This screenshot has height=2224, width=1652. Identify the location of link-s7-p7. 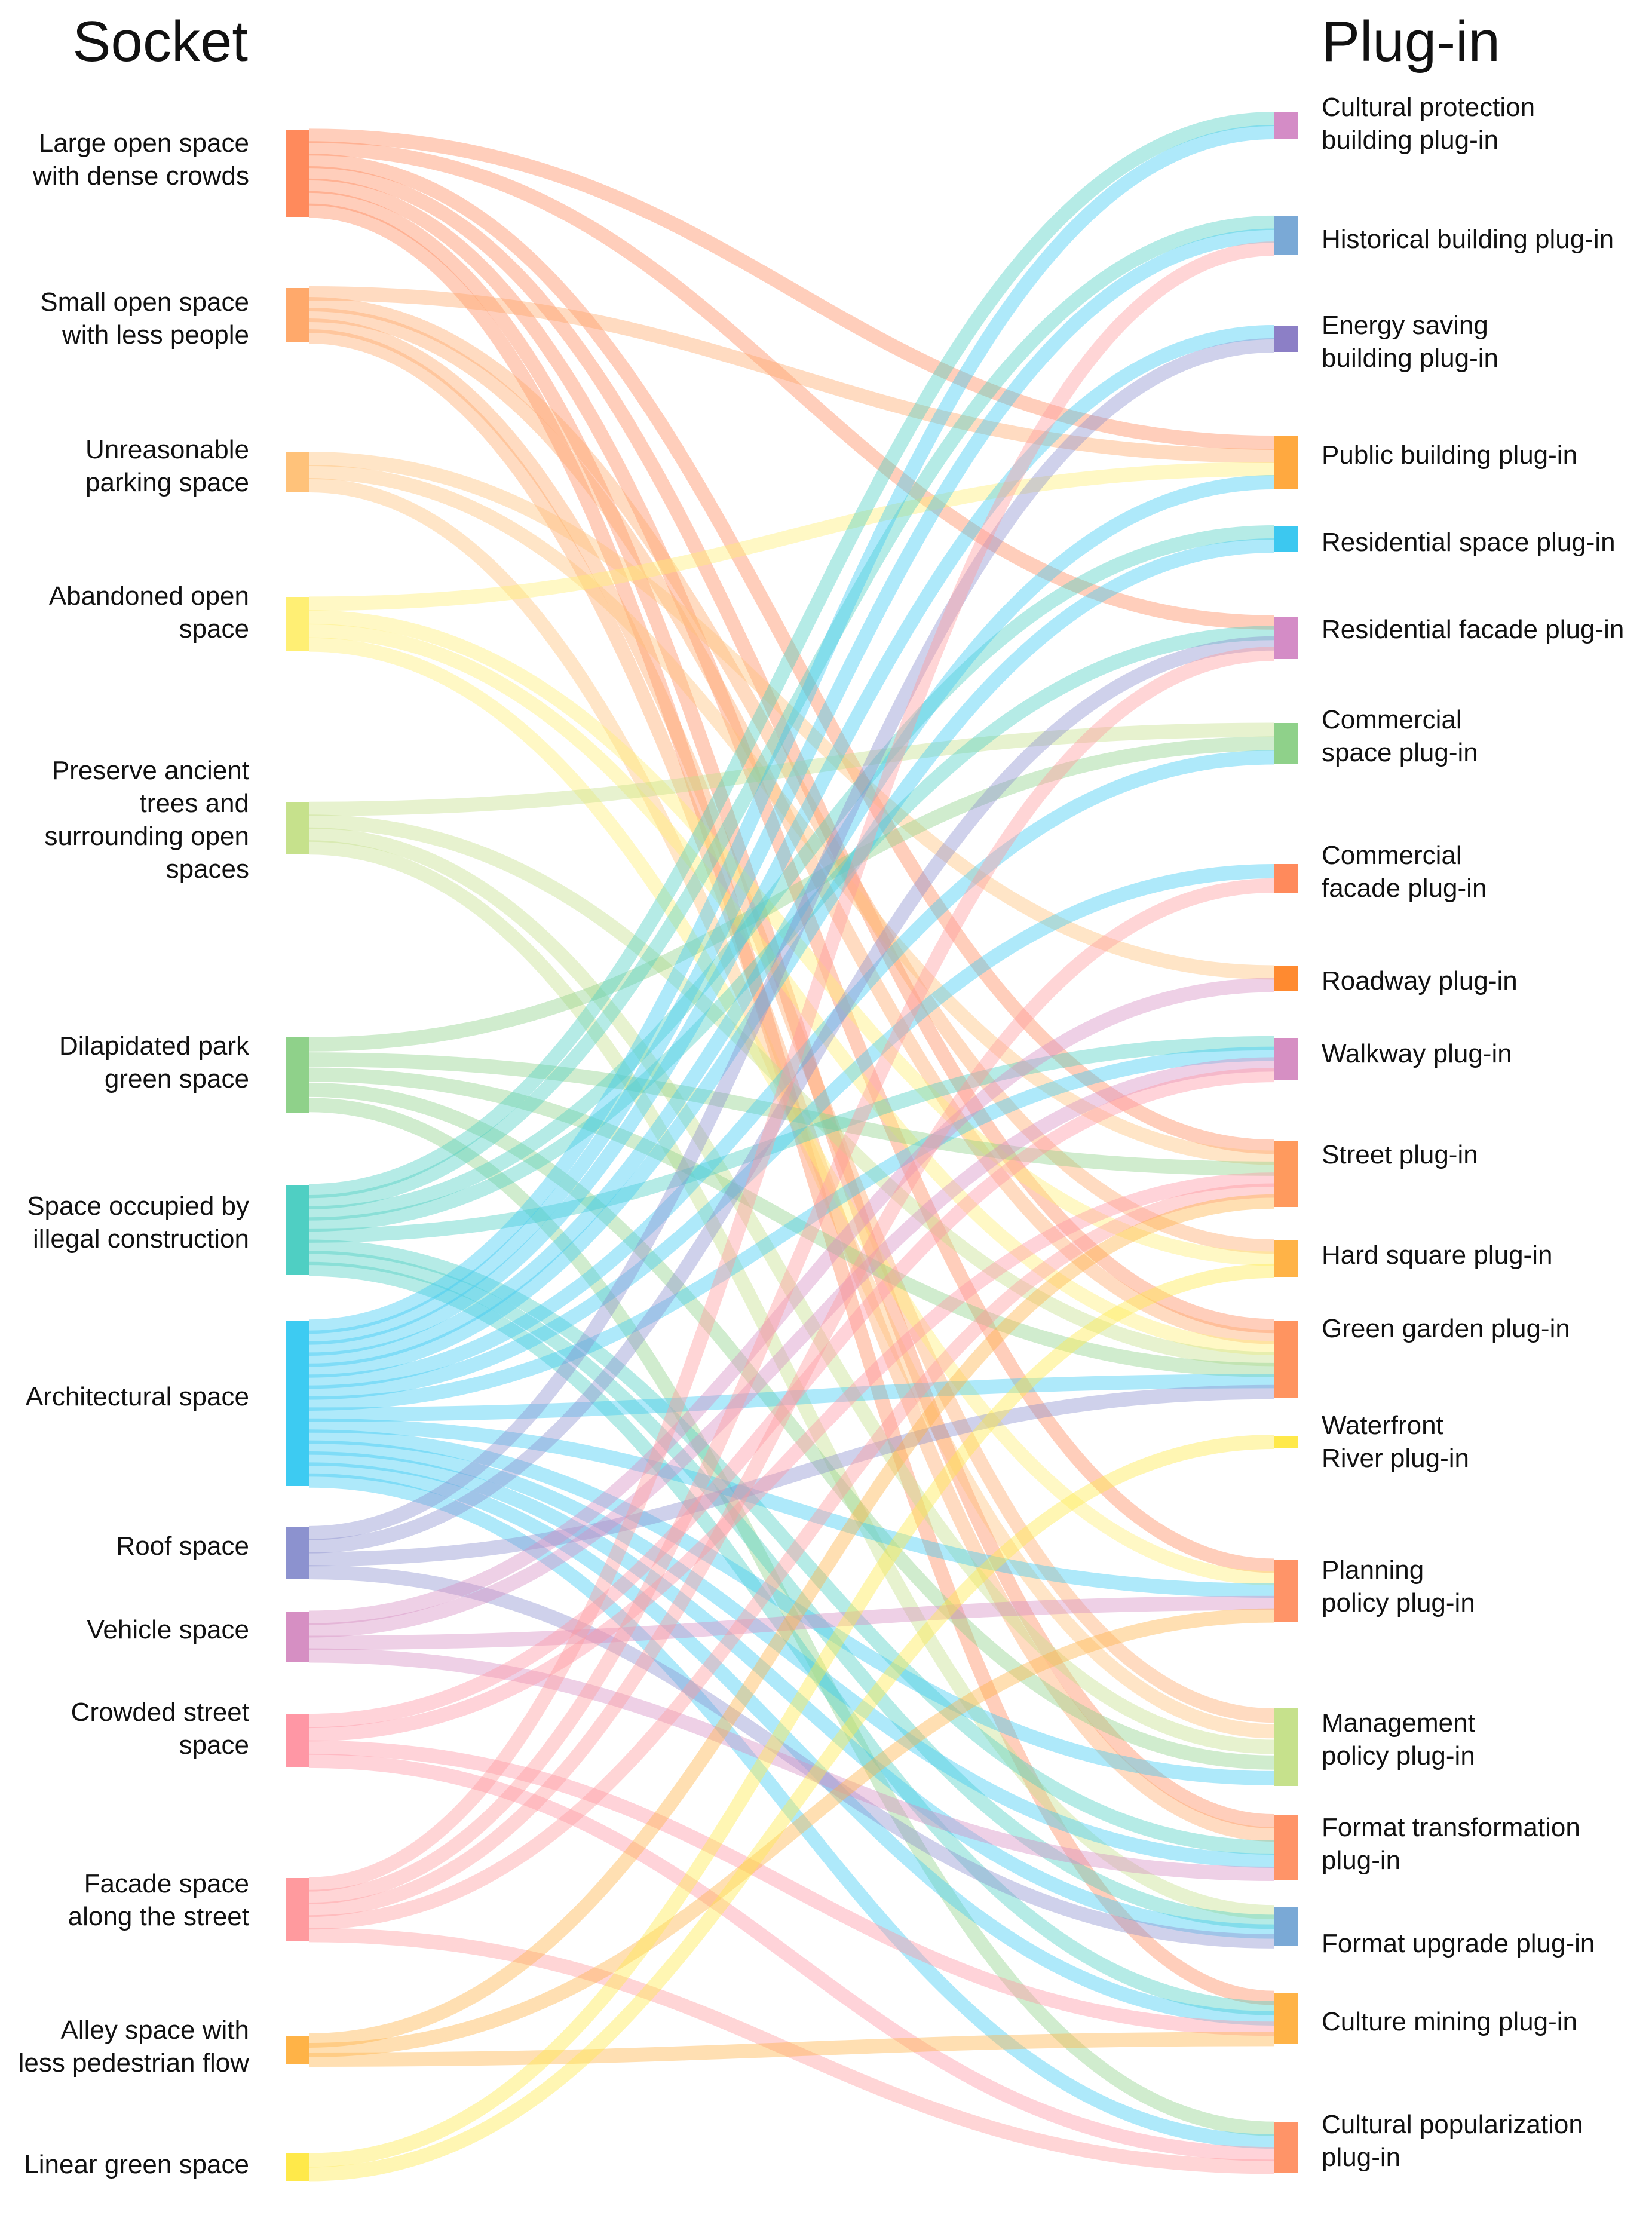
(791, 1132).